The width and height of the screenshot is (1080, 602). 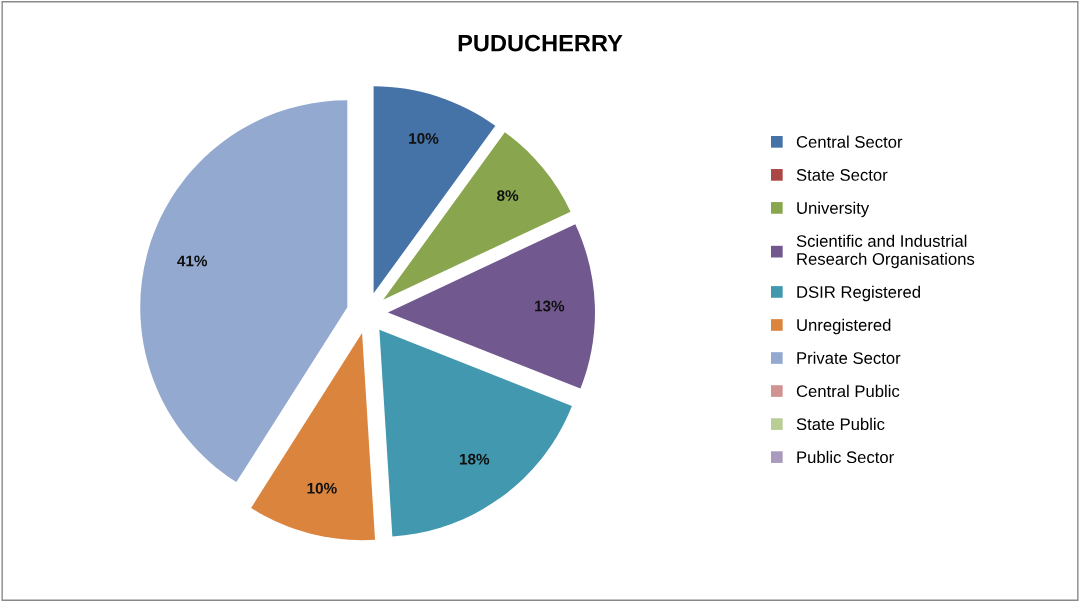 What do you see at coordinates (840, 424) in the screenshot?
I see `legend-label: State Public` at bounding box center [840, 424].